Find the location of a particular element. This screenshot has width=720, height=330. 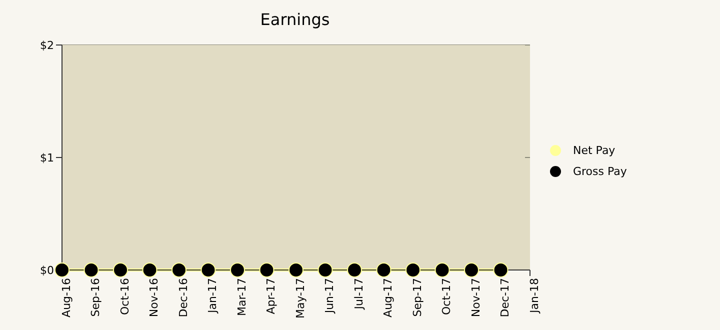

x-tick-label: May-17 is located at coordinates (300, 298).